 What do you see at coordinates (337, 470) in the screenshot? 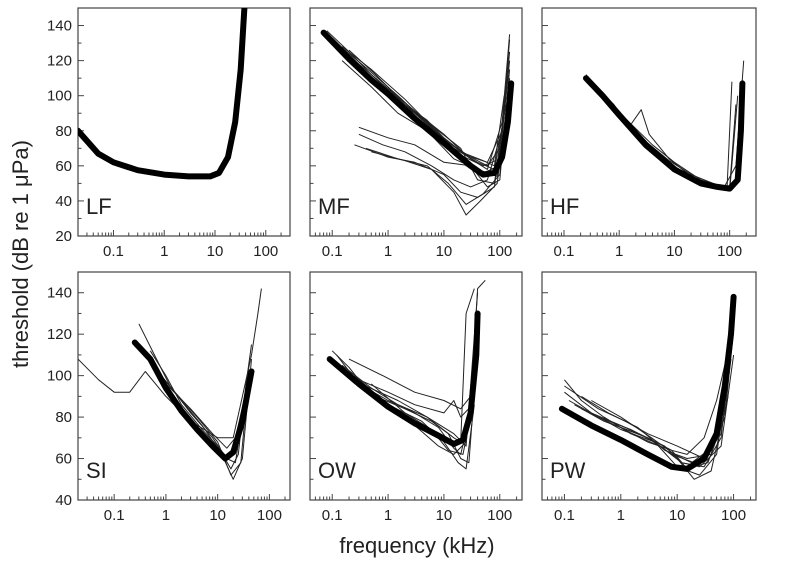
I see `panel-label: OW` at bounding box center [337, 470].